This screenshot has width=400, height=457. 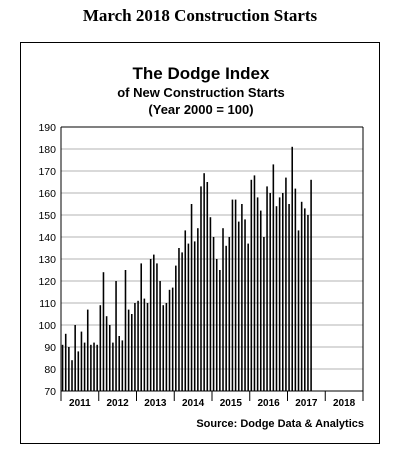 What do you see at coordinates (306, 403) in the screenshot?
I see `x-year-label: 2017` at bounding box center [306, 403].